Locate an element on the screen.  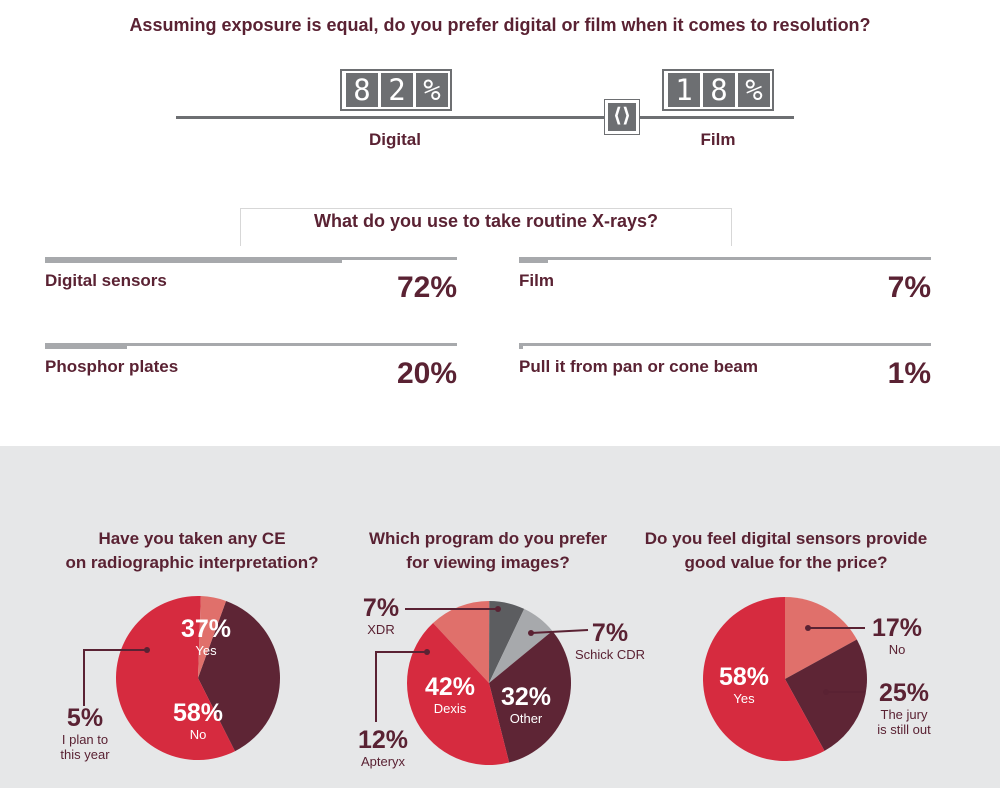
pie-program-other-label: 32% Other is located at coordinates (526, 704).